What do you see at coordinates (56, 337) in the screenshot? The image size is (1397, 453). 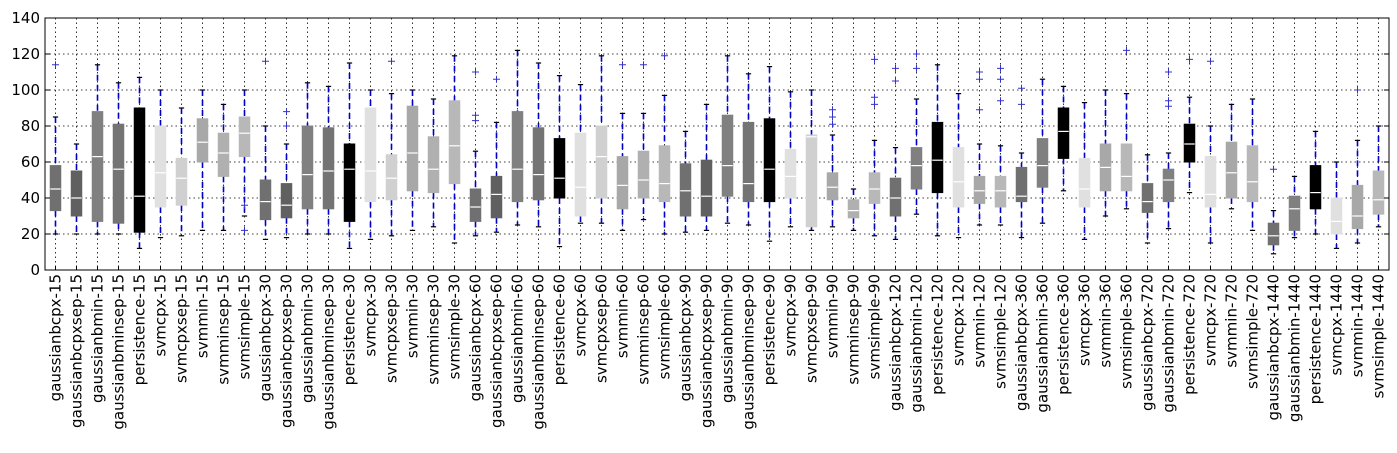 I see `x-tick-label: gaussianbcpx-15` at bounding box center [56, 337].